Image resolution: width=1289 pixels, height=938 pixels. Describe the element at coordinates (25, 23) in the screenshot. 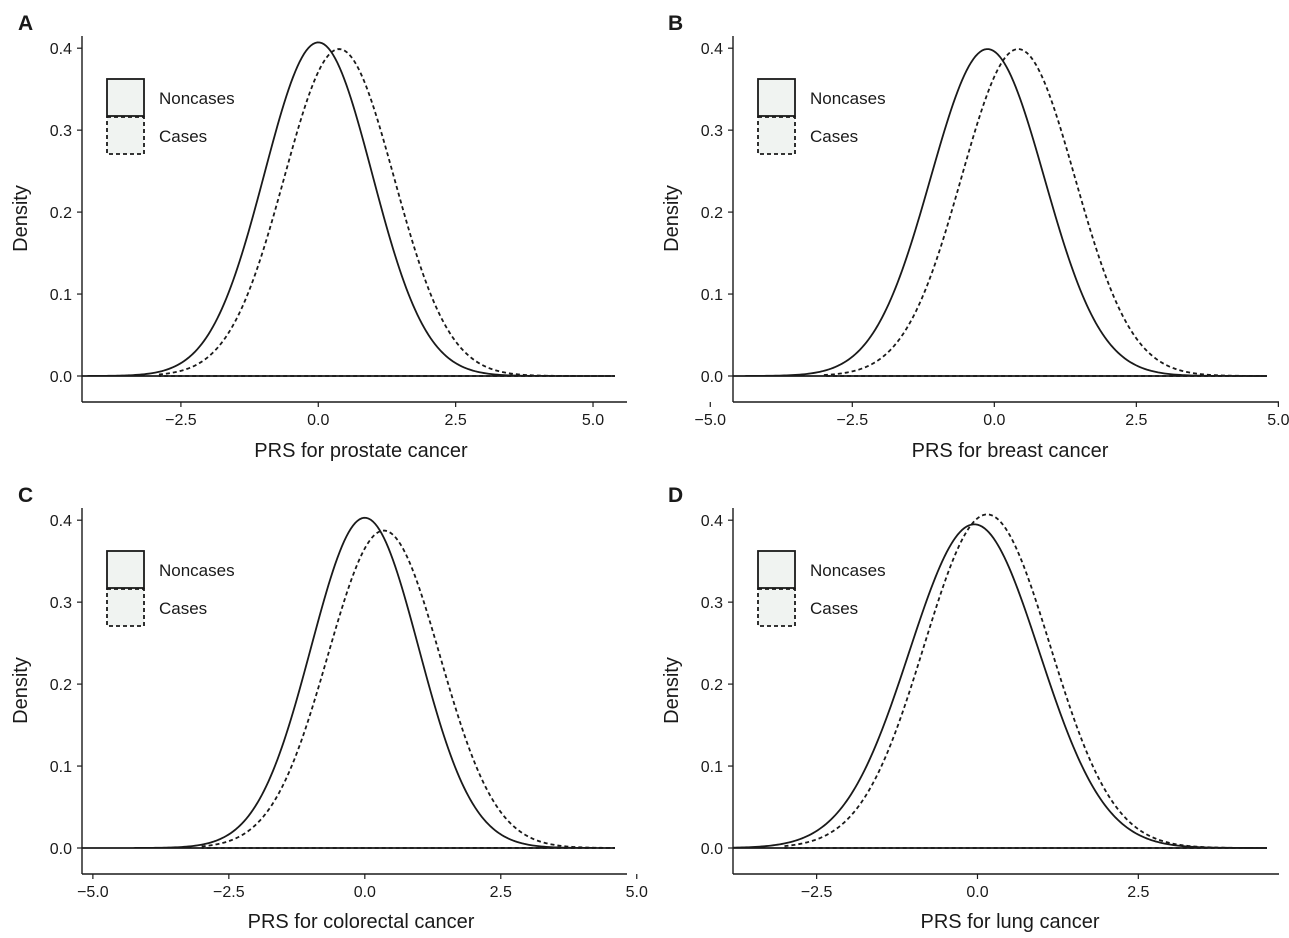

I see `panel-label: A` at that location.